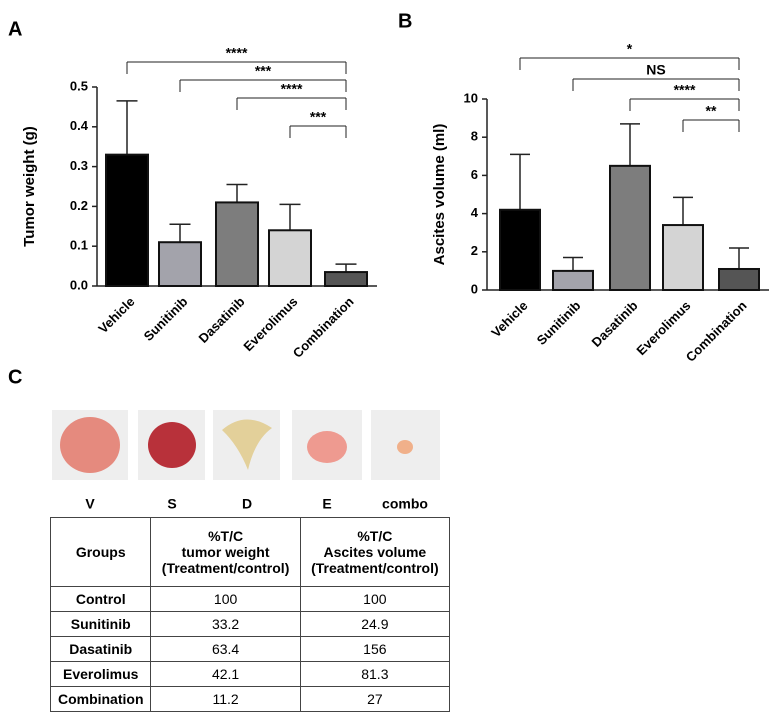 This screenshot has width=781, height=716. Describe the element at coordinates (375, 649) in the screenshot. I see `table-cell: 156` at that location.